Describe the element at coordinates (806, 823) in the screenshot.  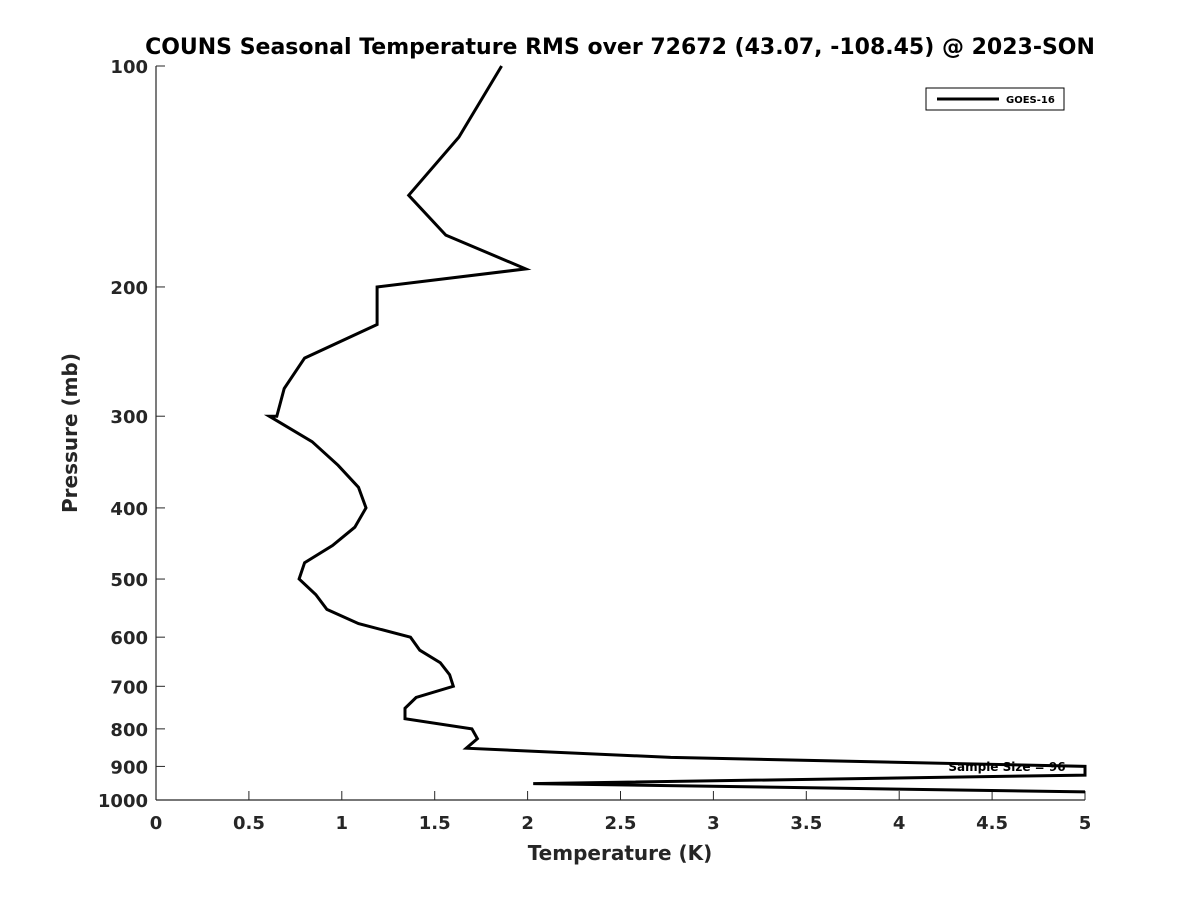
I see `x-tick-label: 3.5` at that location.